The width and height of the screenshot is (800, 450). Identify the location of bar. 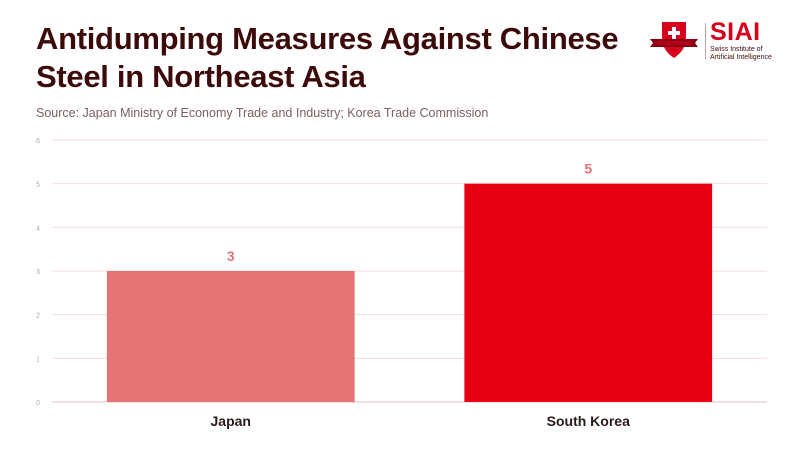
(230, 336).